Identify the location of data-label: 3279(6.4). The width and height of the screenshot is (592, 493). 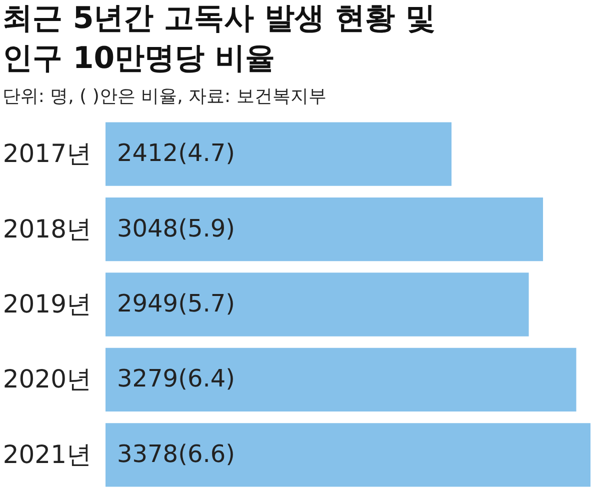
(176, 378).